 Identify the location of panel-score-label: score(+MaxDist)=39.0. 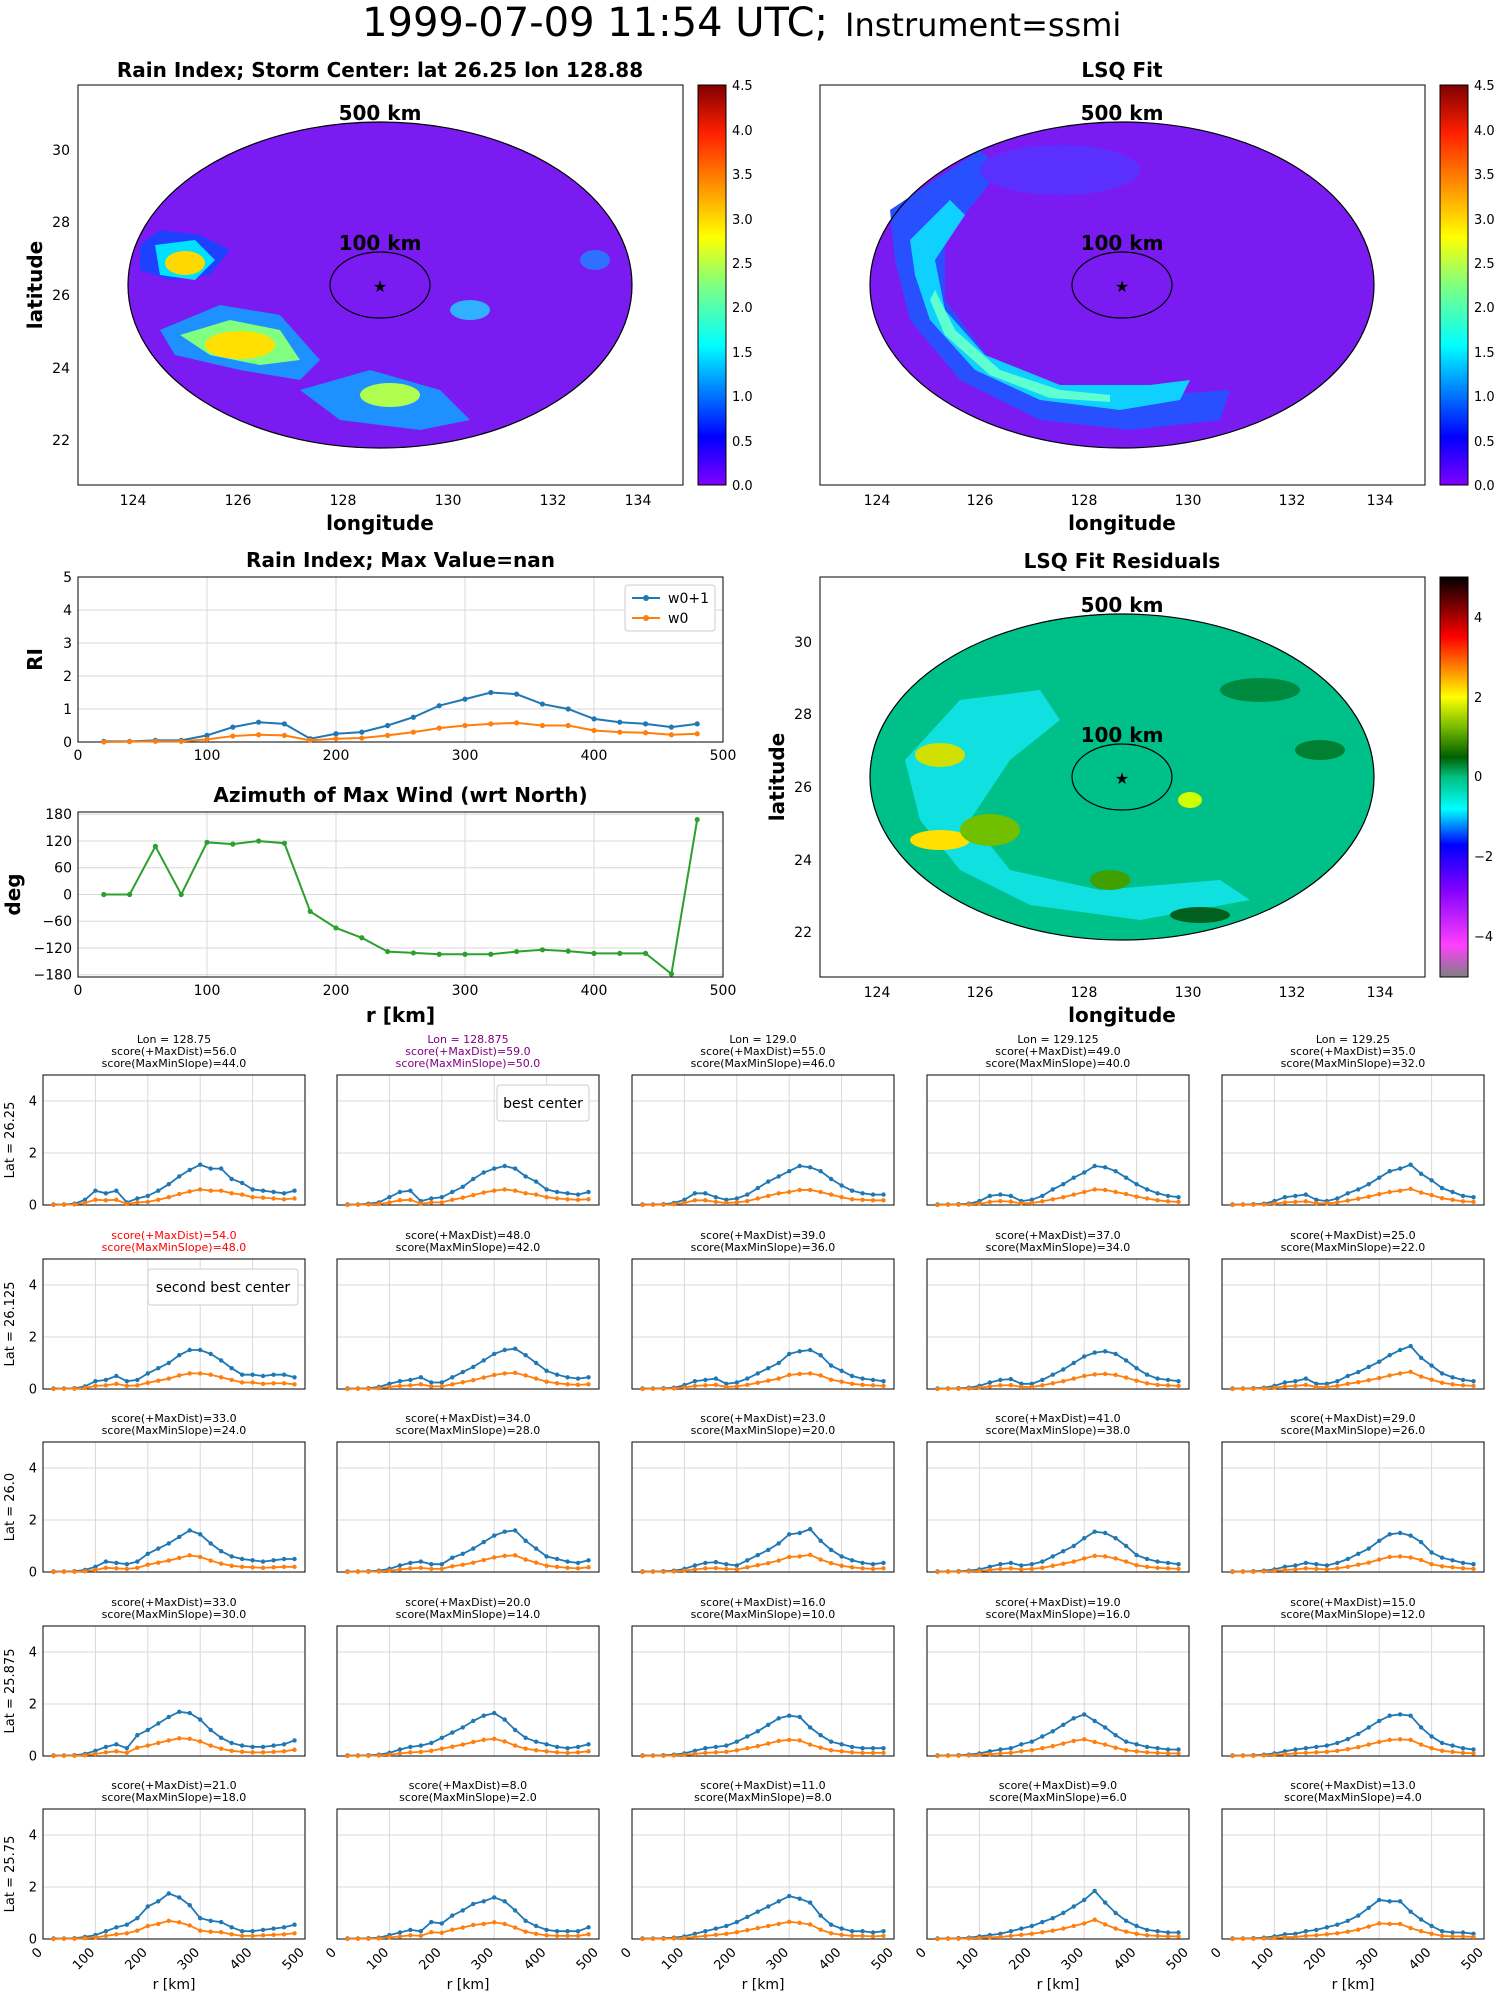
(762, 1235).